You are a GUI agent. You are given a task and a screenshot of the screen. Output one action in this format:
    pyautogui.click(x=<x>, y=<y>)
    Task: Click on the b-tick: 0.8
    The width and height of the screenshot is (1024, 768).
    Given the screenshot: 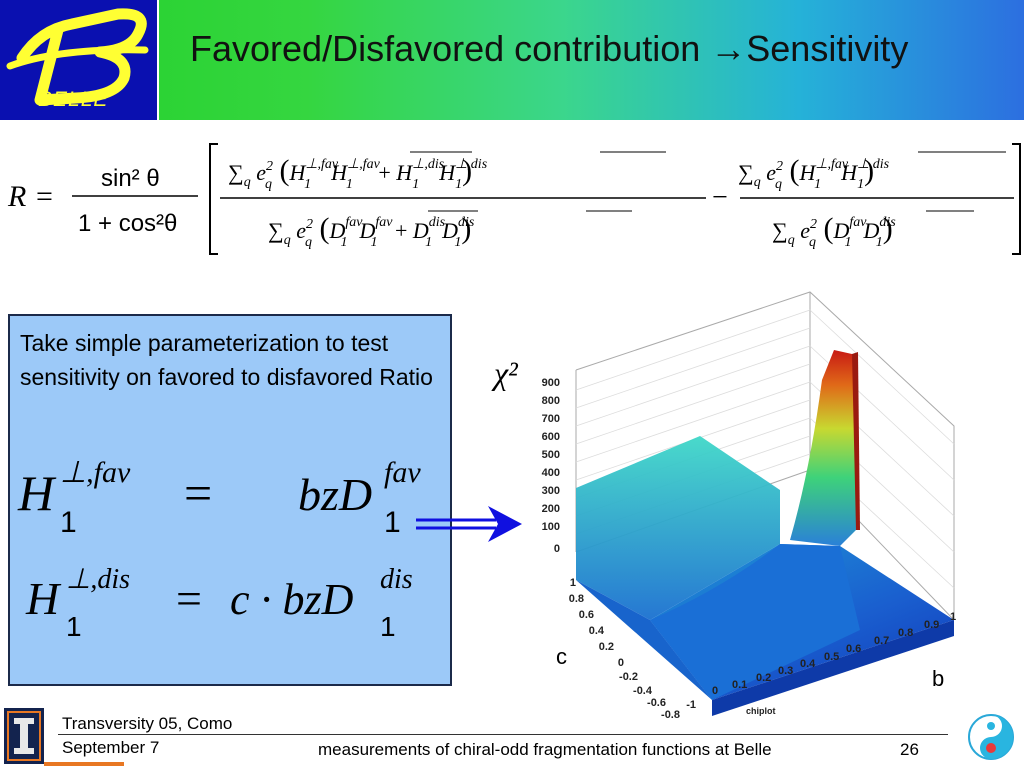 What is the action you would take?
    pyautogui.click(x=905, y=633)
    